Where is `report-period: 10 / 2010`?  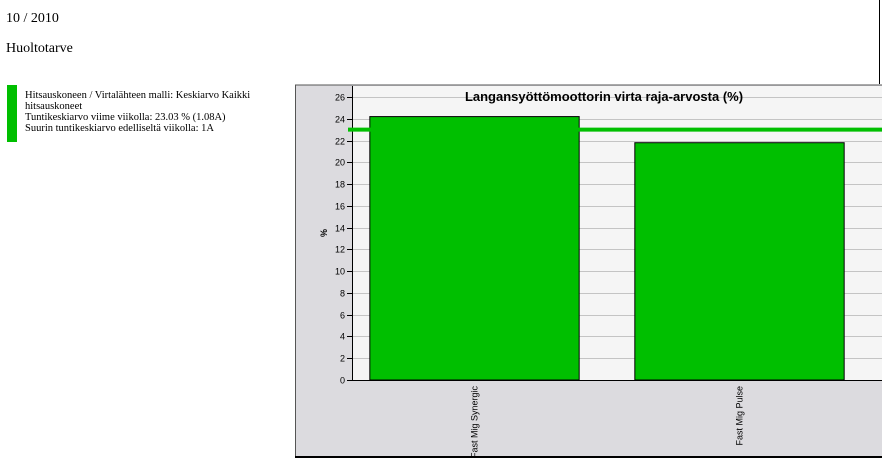 report-period: 10 / 2010 is located at coordinates (32, 18).